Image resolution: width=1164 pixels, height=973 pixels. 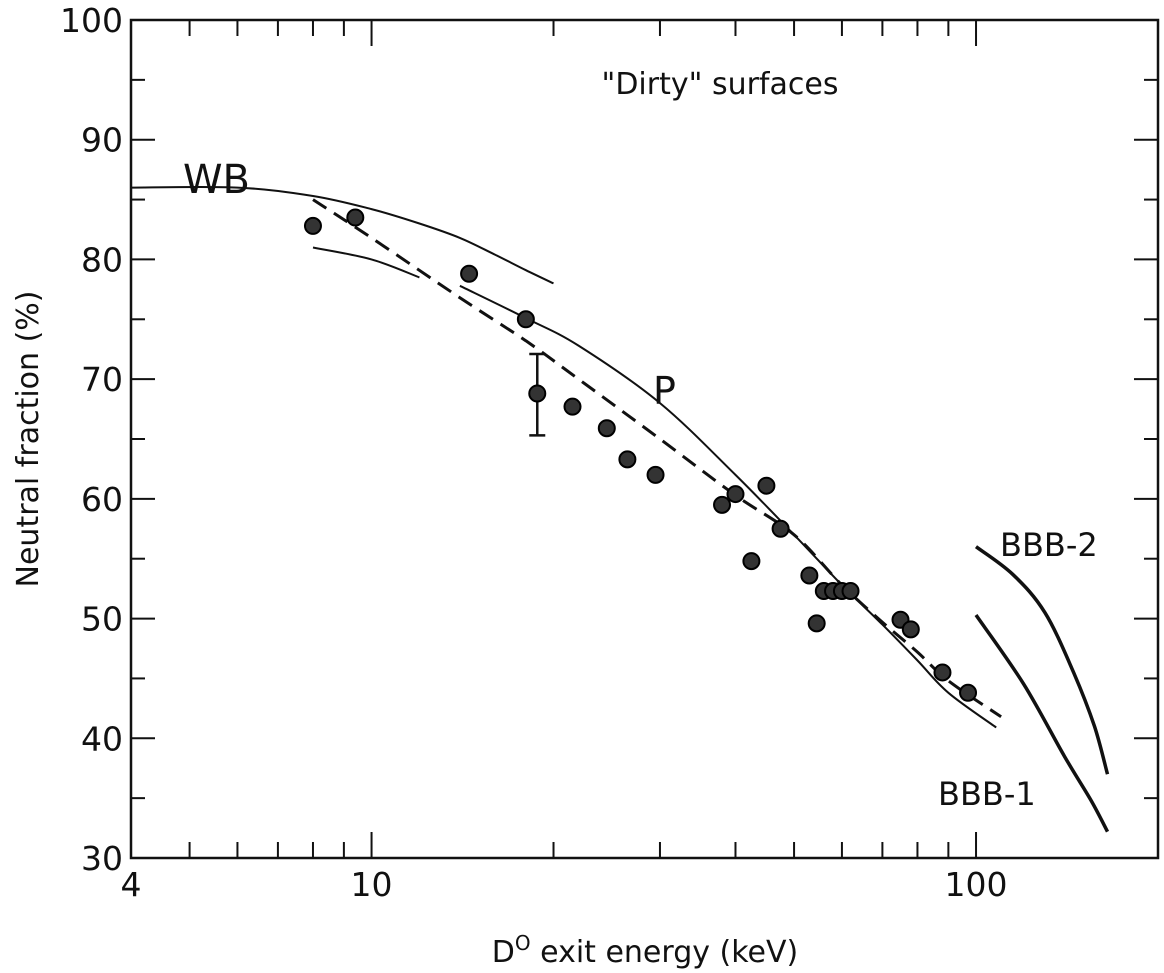 What do you see at coordinates (131, 884) in the screenshot?
I see `x-tick-label: 4` at bounding box center [131, 884].